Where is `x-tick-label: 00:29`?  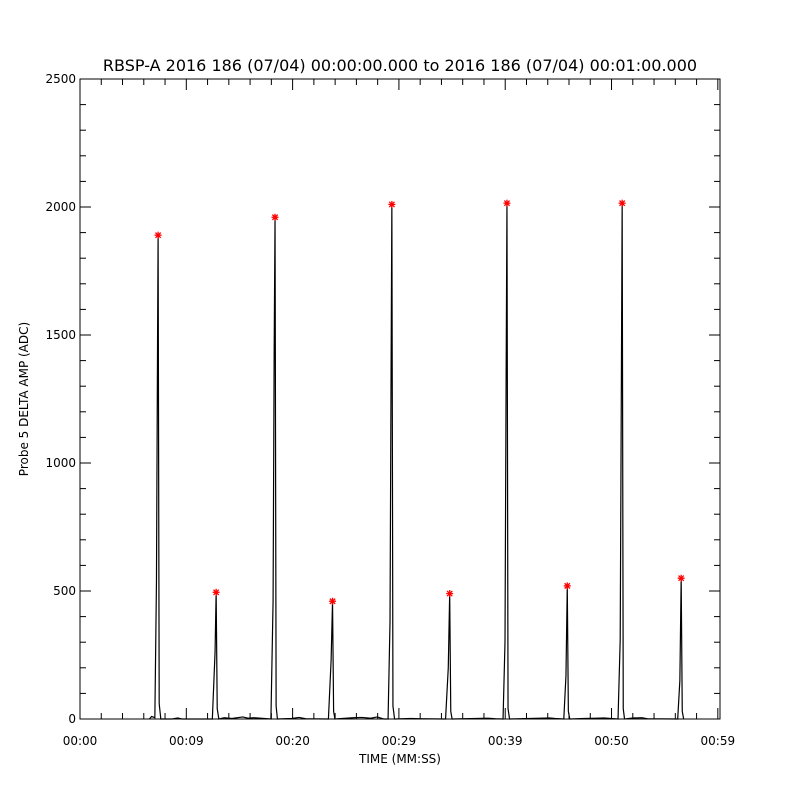
x-tick-label: 00:29 is located at coordinates (399, 741).